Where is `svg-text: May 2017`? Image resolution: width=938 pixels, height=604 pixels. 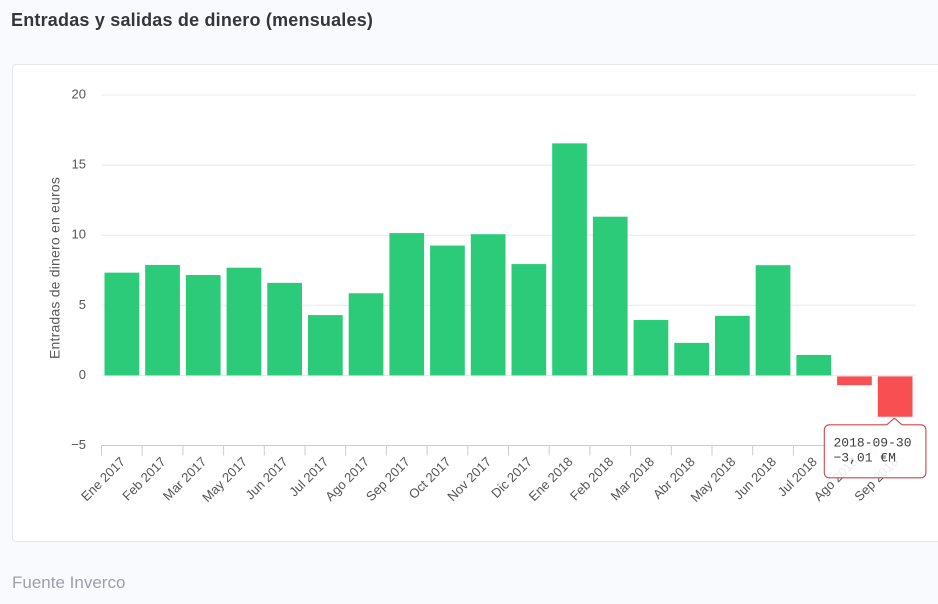
svg-text: May 2017 is located at coordinates (224, 479).